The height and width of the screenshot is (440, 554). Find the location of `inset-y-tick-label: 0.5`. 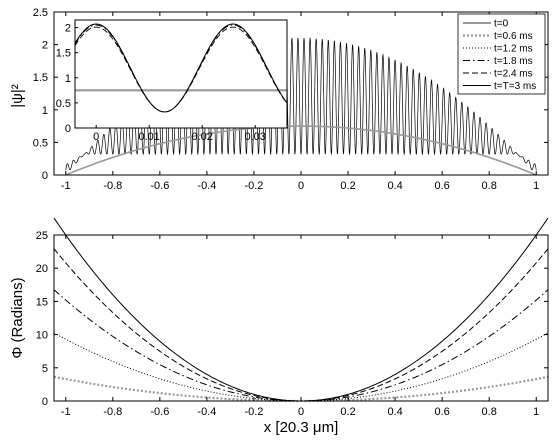

inset-y-tick-label: 0.5 is located at coordinates (63, 104).